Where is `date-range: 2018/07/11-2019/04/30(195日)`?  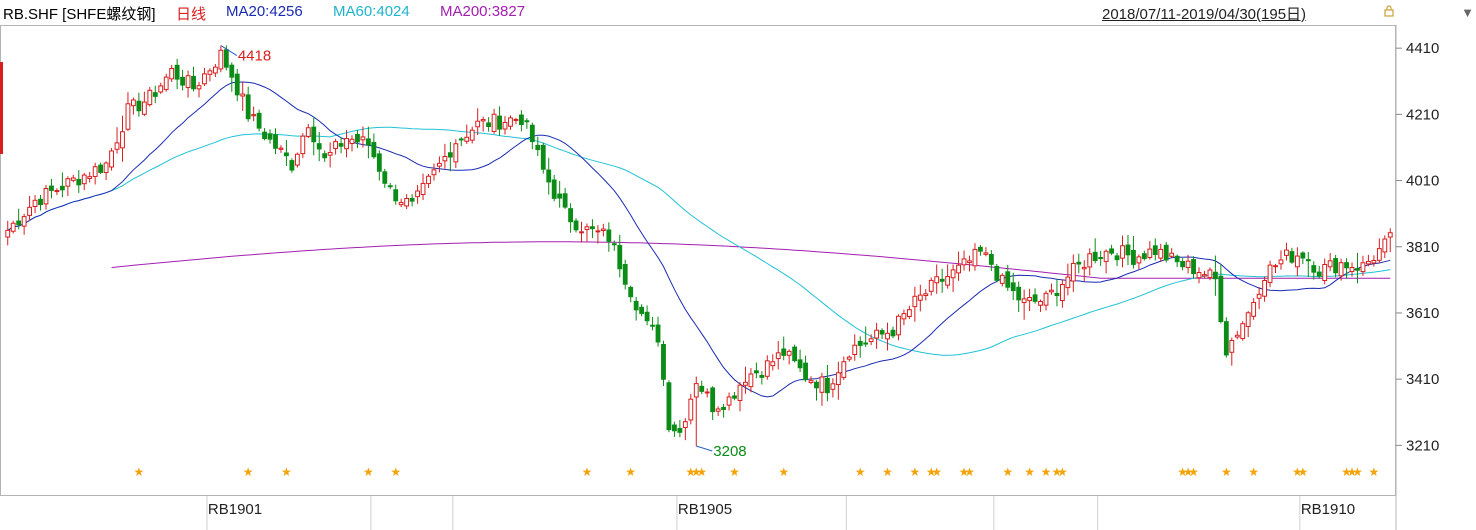 date-range: 2018/07/11-2019/04/30(195日) is located at coordinates (1204, 14).